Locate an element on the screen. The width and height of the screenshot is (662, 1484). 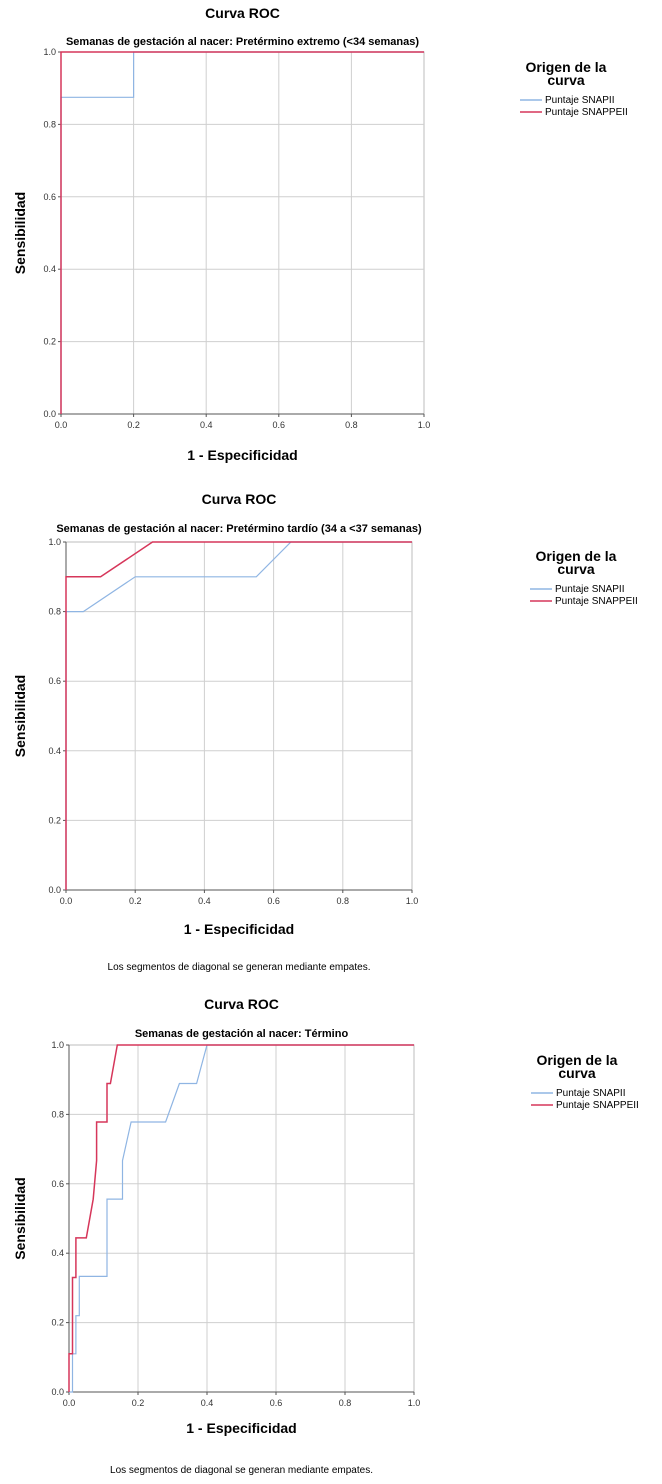
chart-3-plot-area is located at coordinates (241, 1218).